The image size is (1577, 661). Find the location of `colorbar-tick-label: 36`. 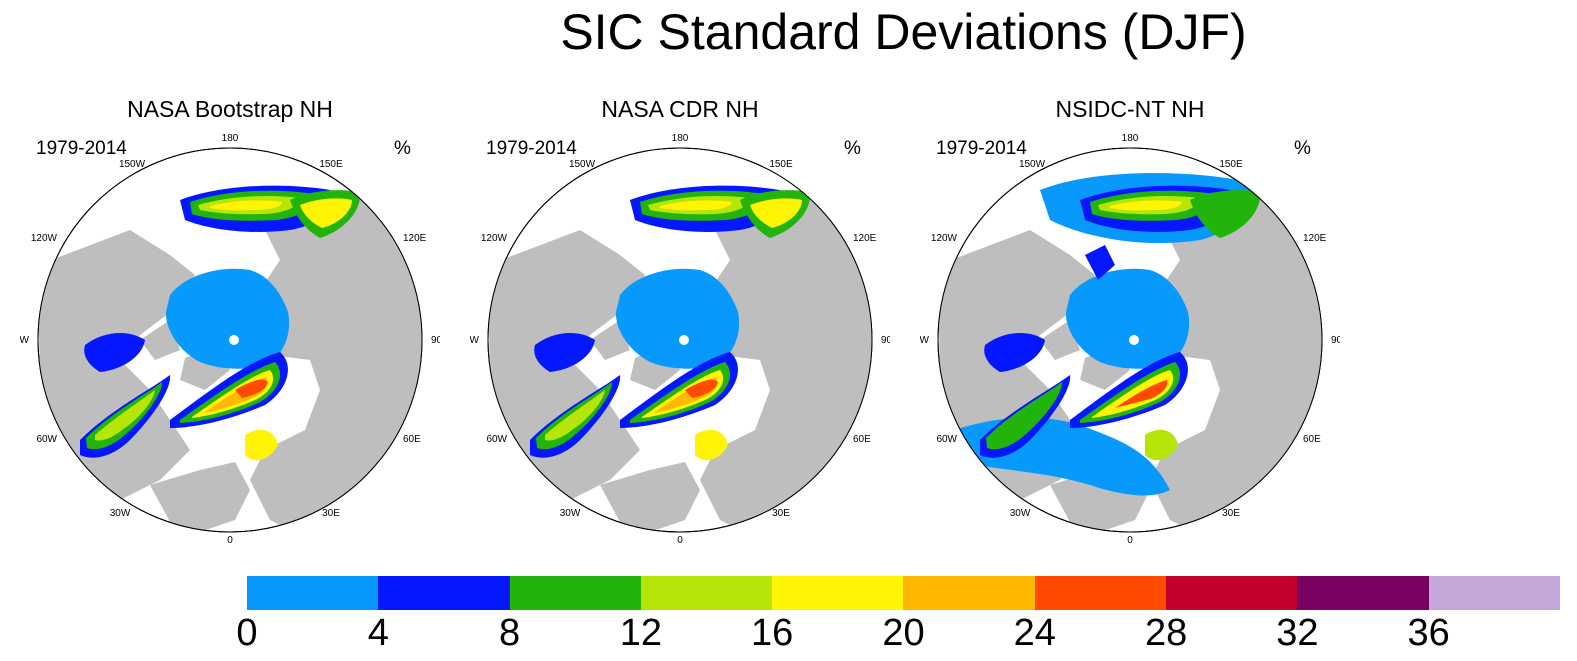

colorbar-tick-label: 36 is located at coordinates (1428, 633).